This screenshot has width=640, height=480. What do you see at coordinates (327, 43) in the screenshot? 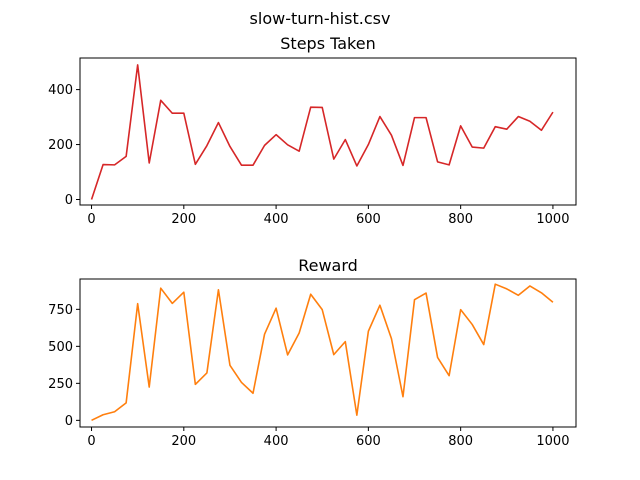
I see `chart-title: Steps Taken` at bounding box center [327, 43].